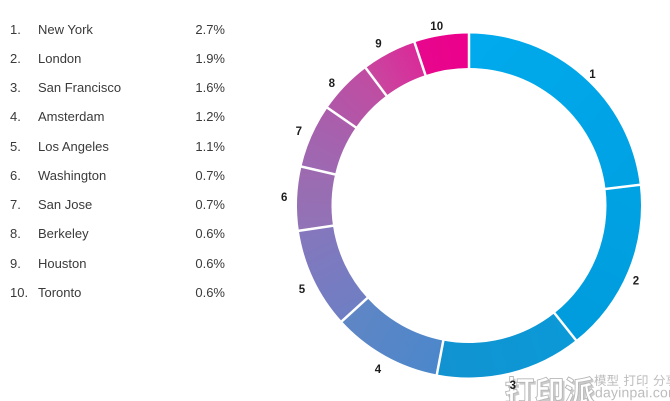 The image size is (670, 401). Describe the element at coordinates (284, 198) in the screenshot. I see `svg-text: 6` at that location.